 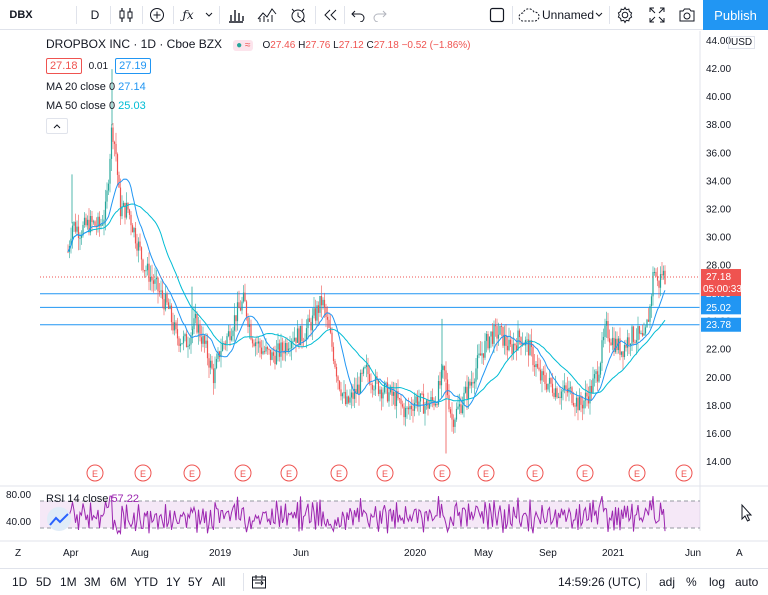 What do you see at coordinates (157, 15) in the screenshot?
I see `plus-circle-icon` at bounding box center [157, 15].